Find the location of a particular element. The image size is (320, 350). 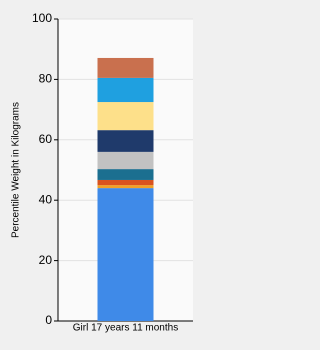

x-tick-label: Girl 17 years 11 months is located at coordinates (125, 328).